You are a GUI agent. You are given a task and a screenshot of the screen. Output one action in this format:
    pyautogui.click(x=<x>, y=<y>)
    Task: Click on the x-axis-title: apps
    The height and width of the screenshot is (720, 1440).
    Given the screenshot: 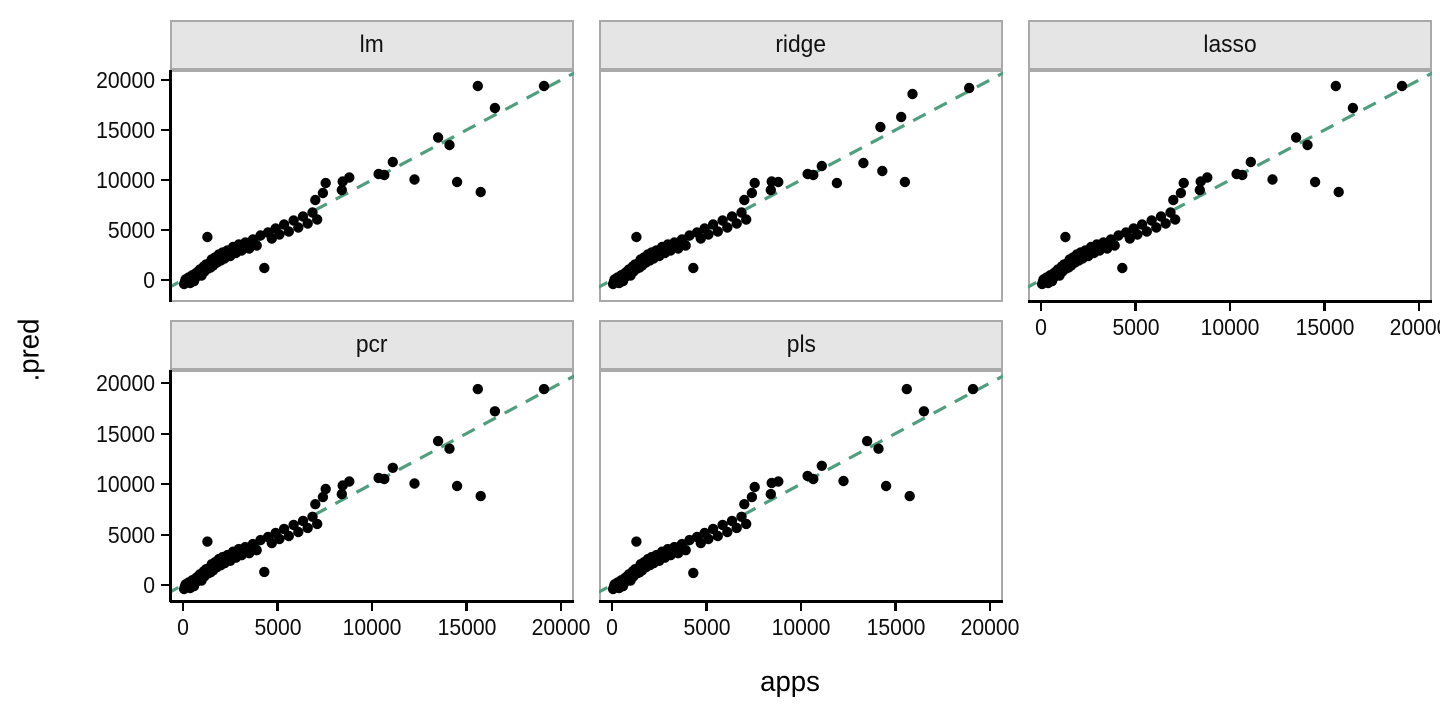 What is the action you would take?
    pyautogui.click(x=790, y=682)
    